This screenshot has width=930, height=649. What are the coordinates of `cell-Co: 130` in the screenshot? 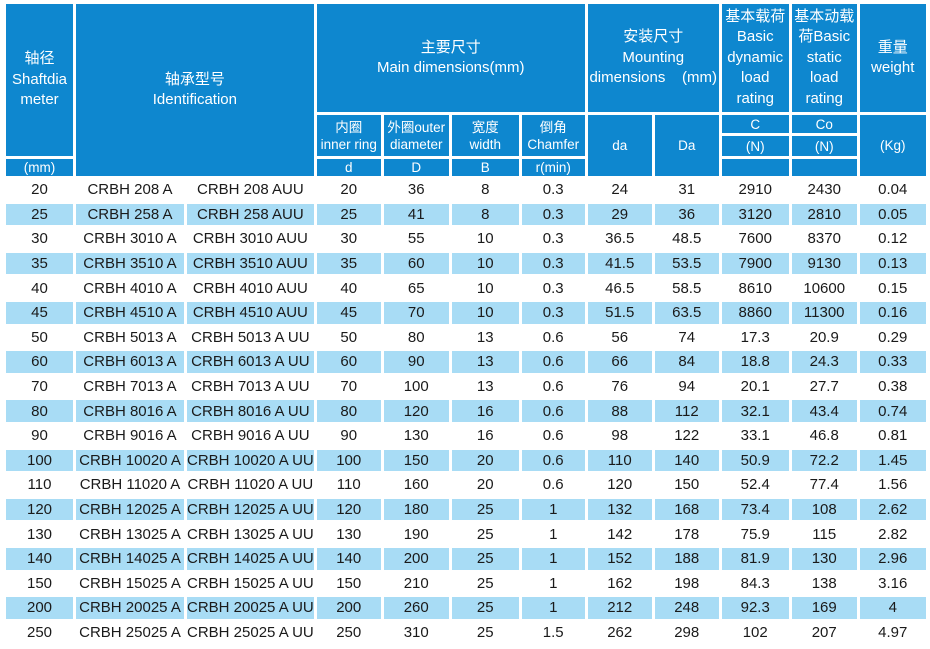 It's located at (824, 558).